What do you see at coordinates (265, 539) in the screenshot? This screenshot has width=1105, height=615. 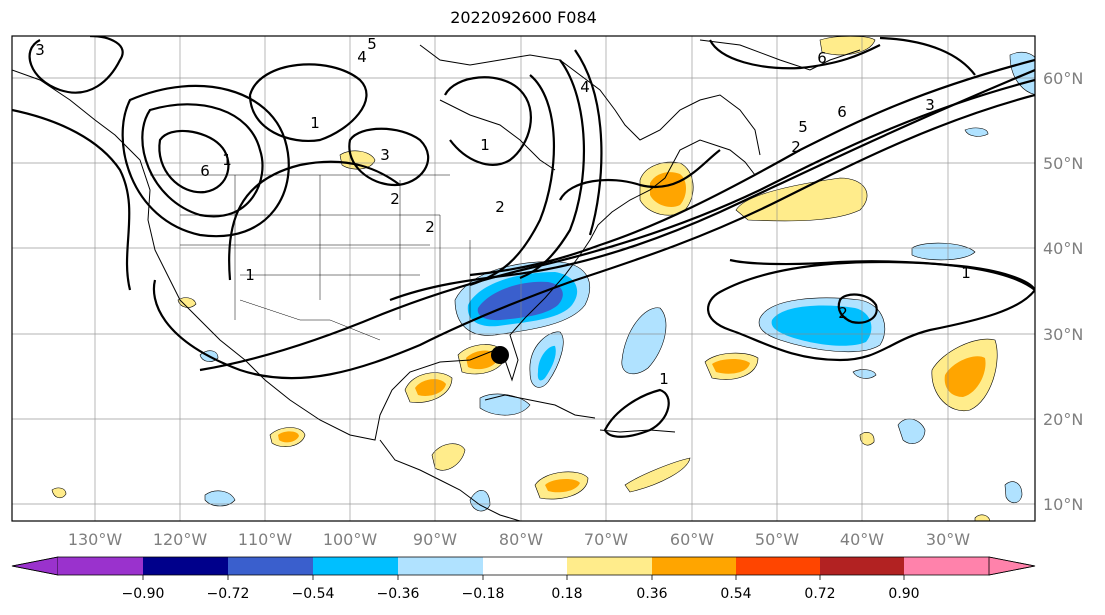 I see `lon-label: 110°W` at bounding box center [265, 539].